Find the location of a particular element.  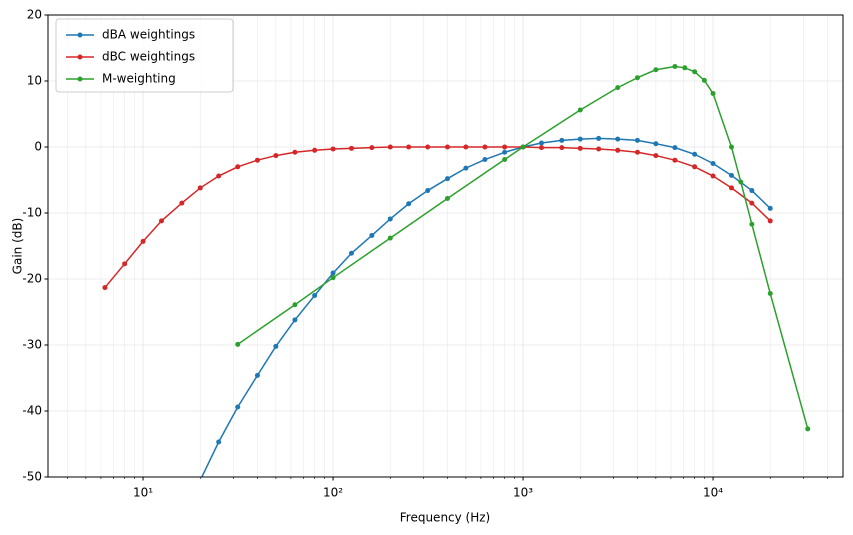

y-tick-label: 10 is located at coordinates (34, 81).